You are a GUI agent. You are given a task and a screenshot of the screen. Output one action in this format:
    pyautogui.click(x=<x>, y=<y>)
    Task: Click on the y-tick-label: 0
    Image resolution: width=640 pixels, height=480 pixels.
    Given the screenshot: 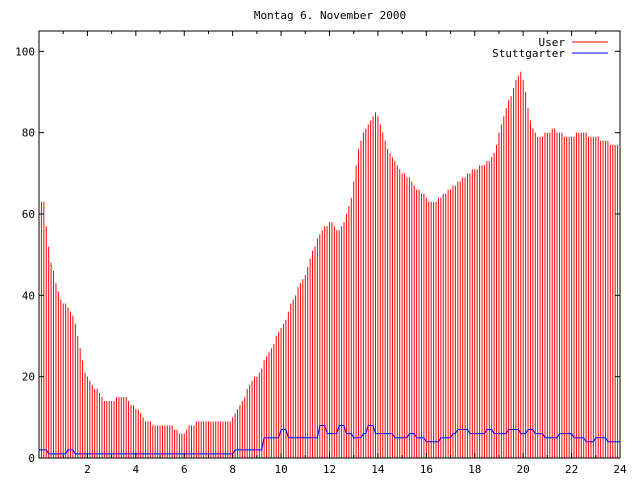 What is the action you would take?
    pyautogui.click(x=31, y=458)
    